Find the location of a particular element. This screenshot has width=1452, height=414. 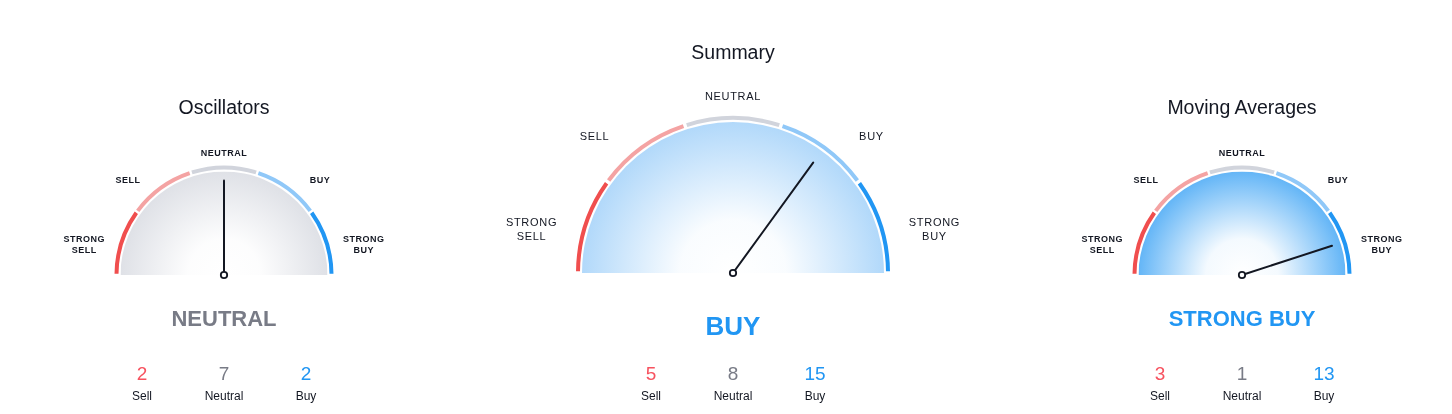

data-label: 5 is located at coordinates (651, 373).